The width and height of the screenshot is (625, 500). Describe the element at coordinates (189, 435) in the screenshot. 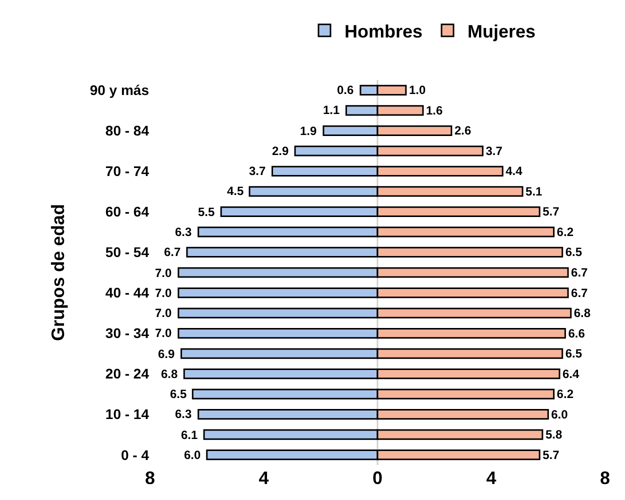

I see `data-label: 6.1` at that location.